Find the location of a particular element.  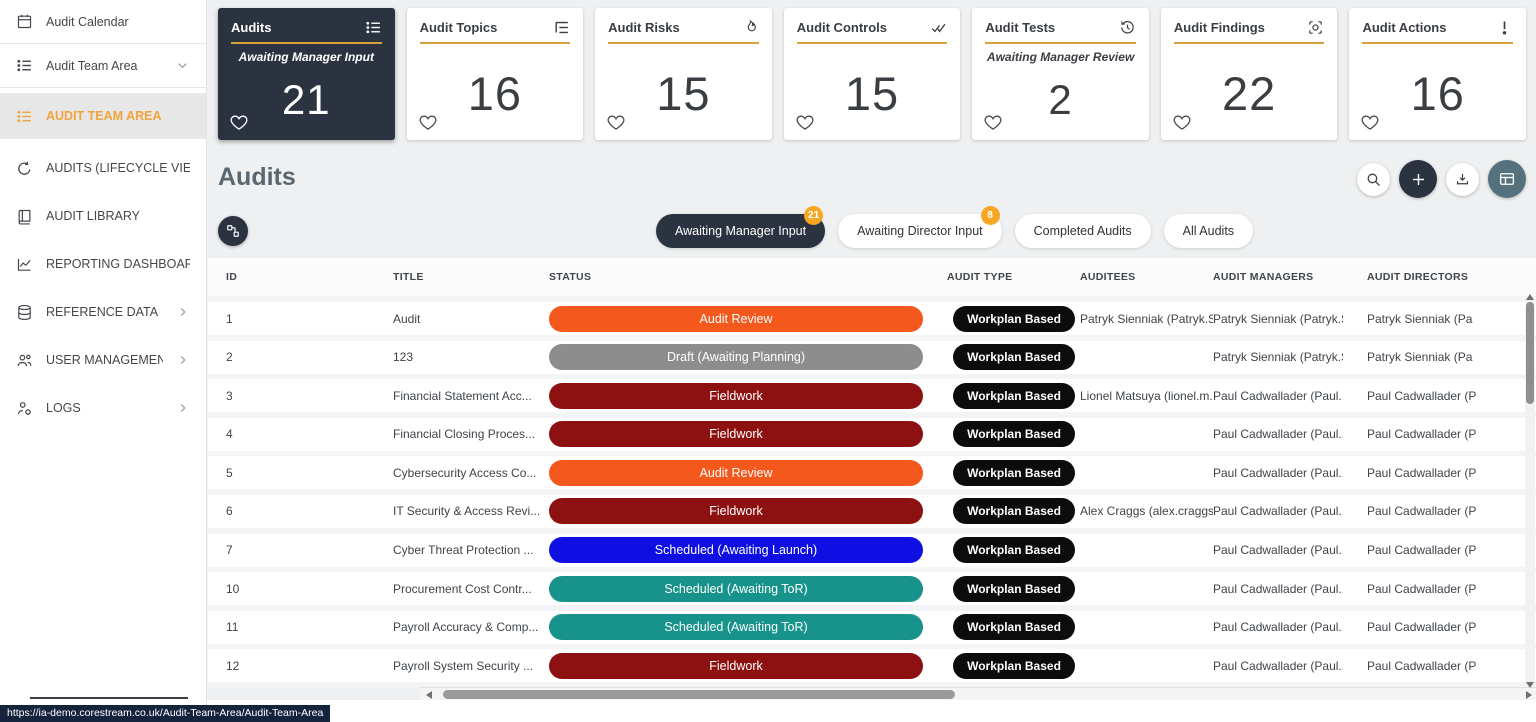

sidebar-item-user-management: USER MANAGEMENT is located at coordinates (103, 360).